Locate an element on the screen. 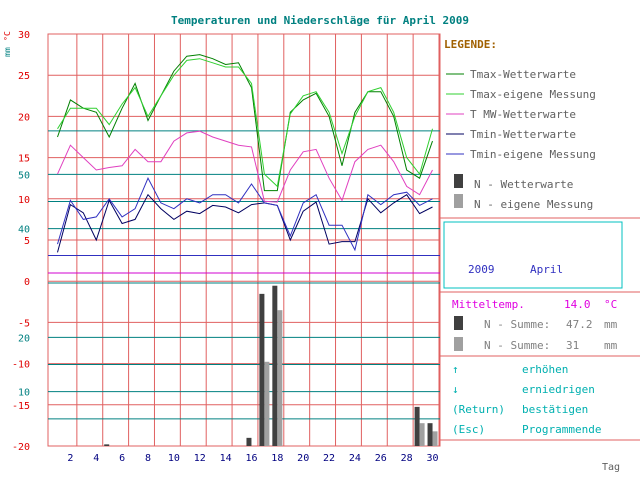  day-tick-label: 8 is located at coordinates (148, 458).